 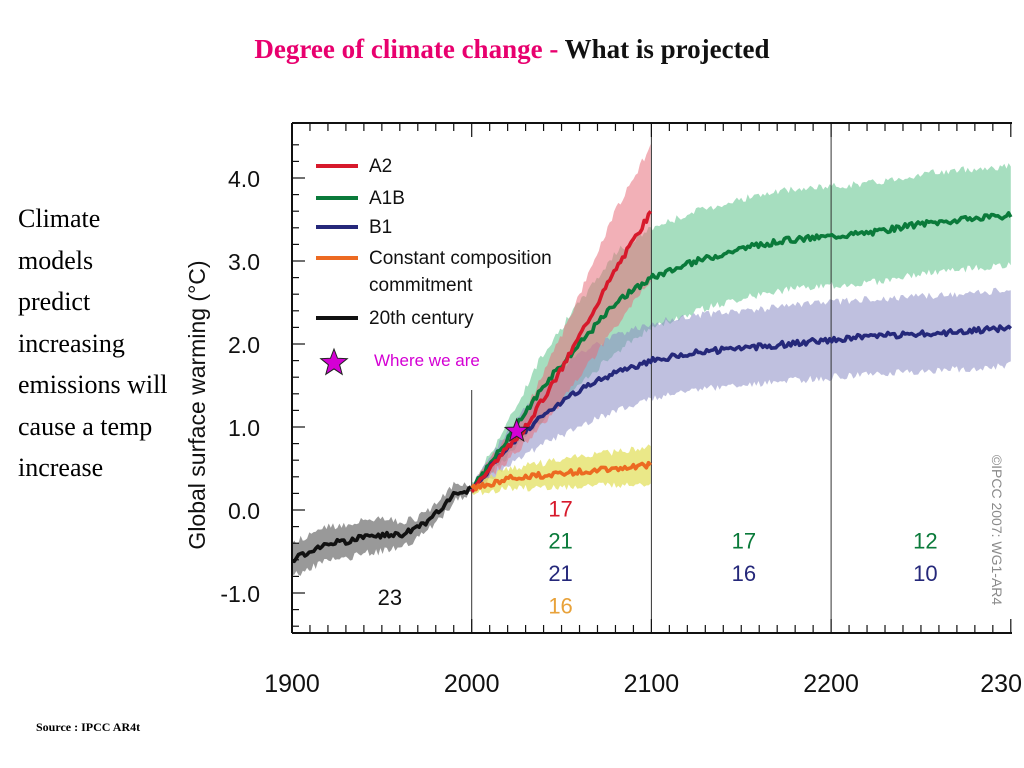 I want to click on model-count-label: 10, so click(x=925, y=573).